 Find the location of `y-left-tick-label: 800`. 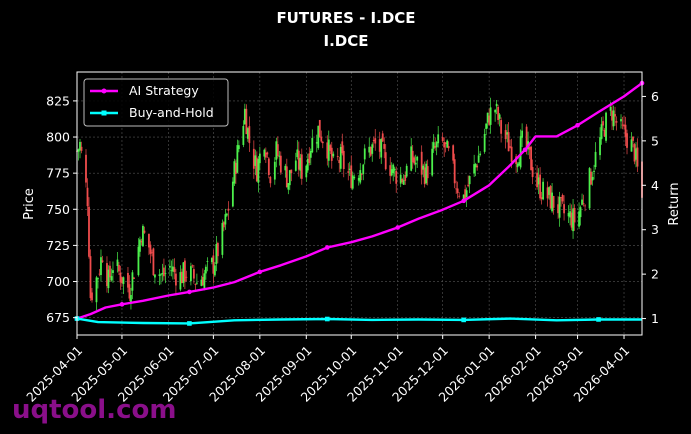

y-left-tick-label: 800 is located at coordinates (58, 137).